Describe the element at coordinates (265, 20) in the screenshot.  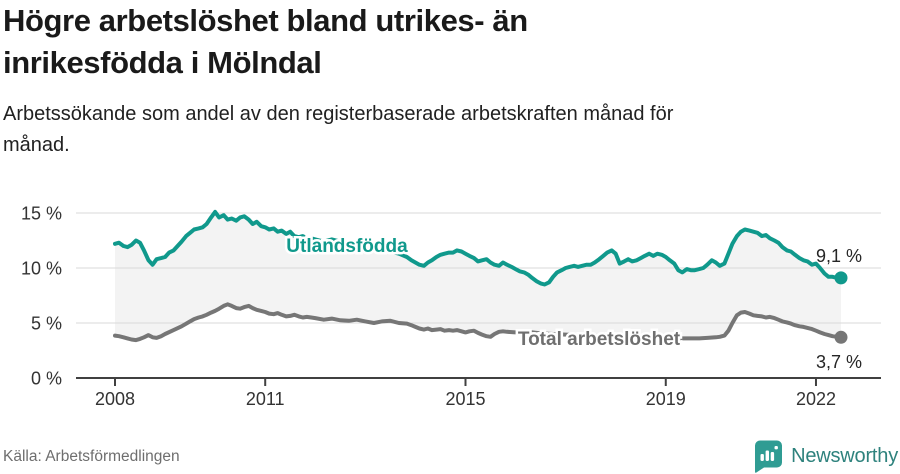
I see `title-line-1: Högre arbetslöshet bland utrikes- än` at that location.